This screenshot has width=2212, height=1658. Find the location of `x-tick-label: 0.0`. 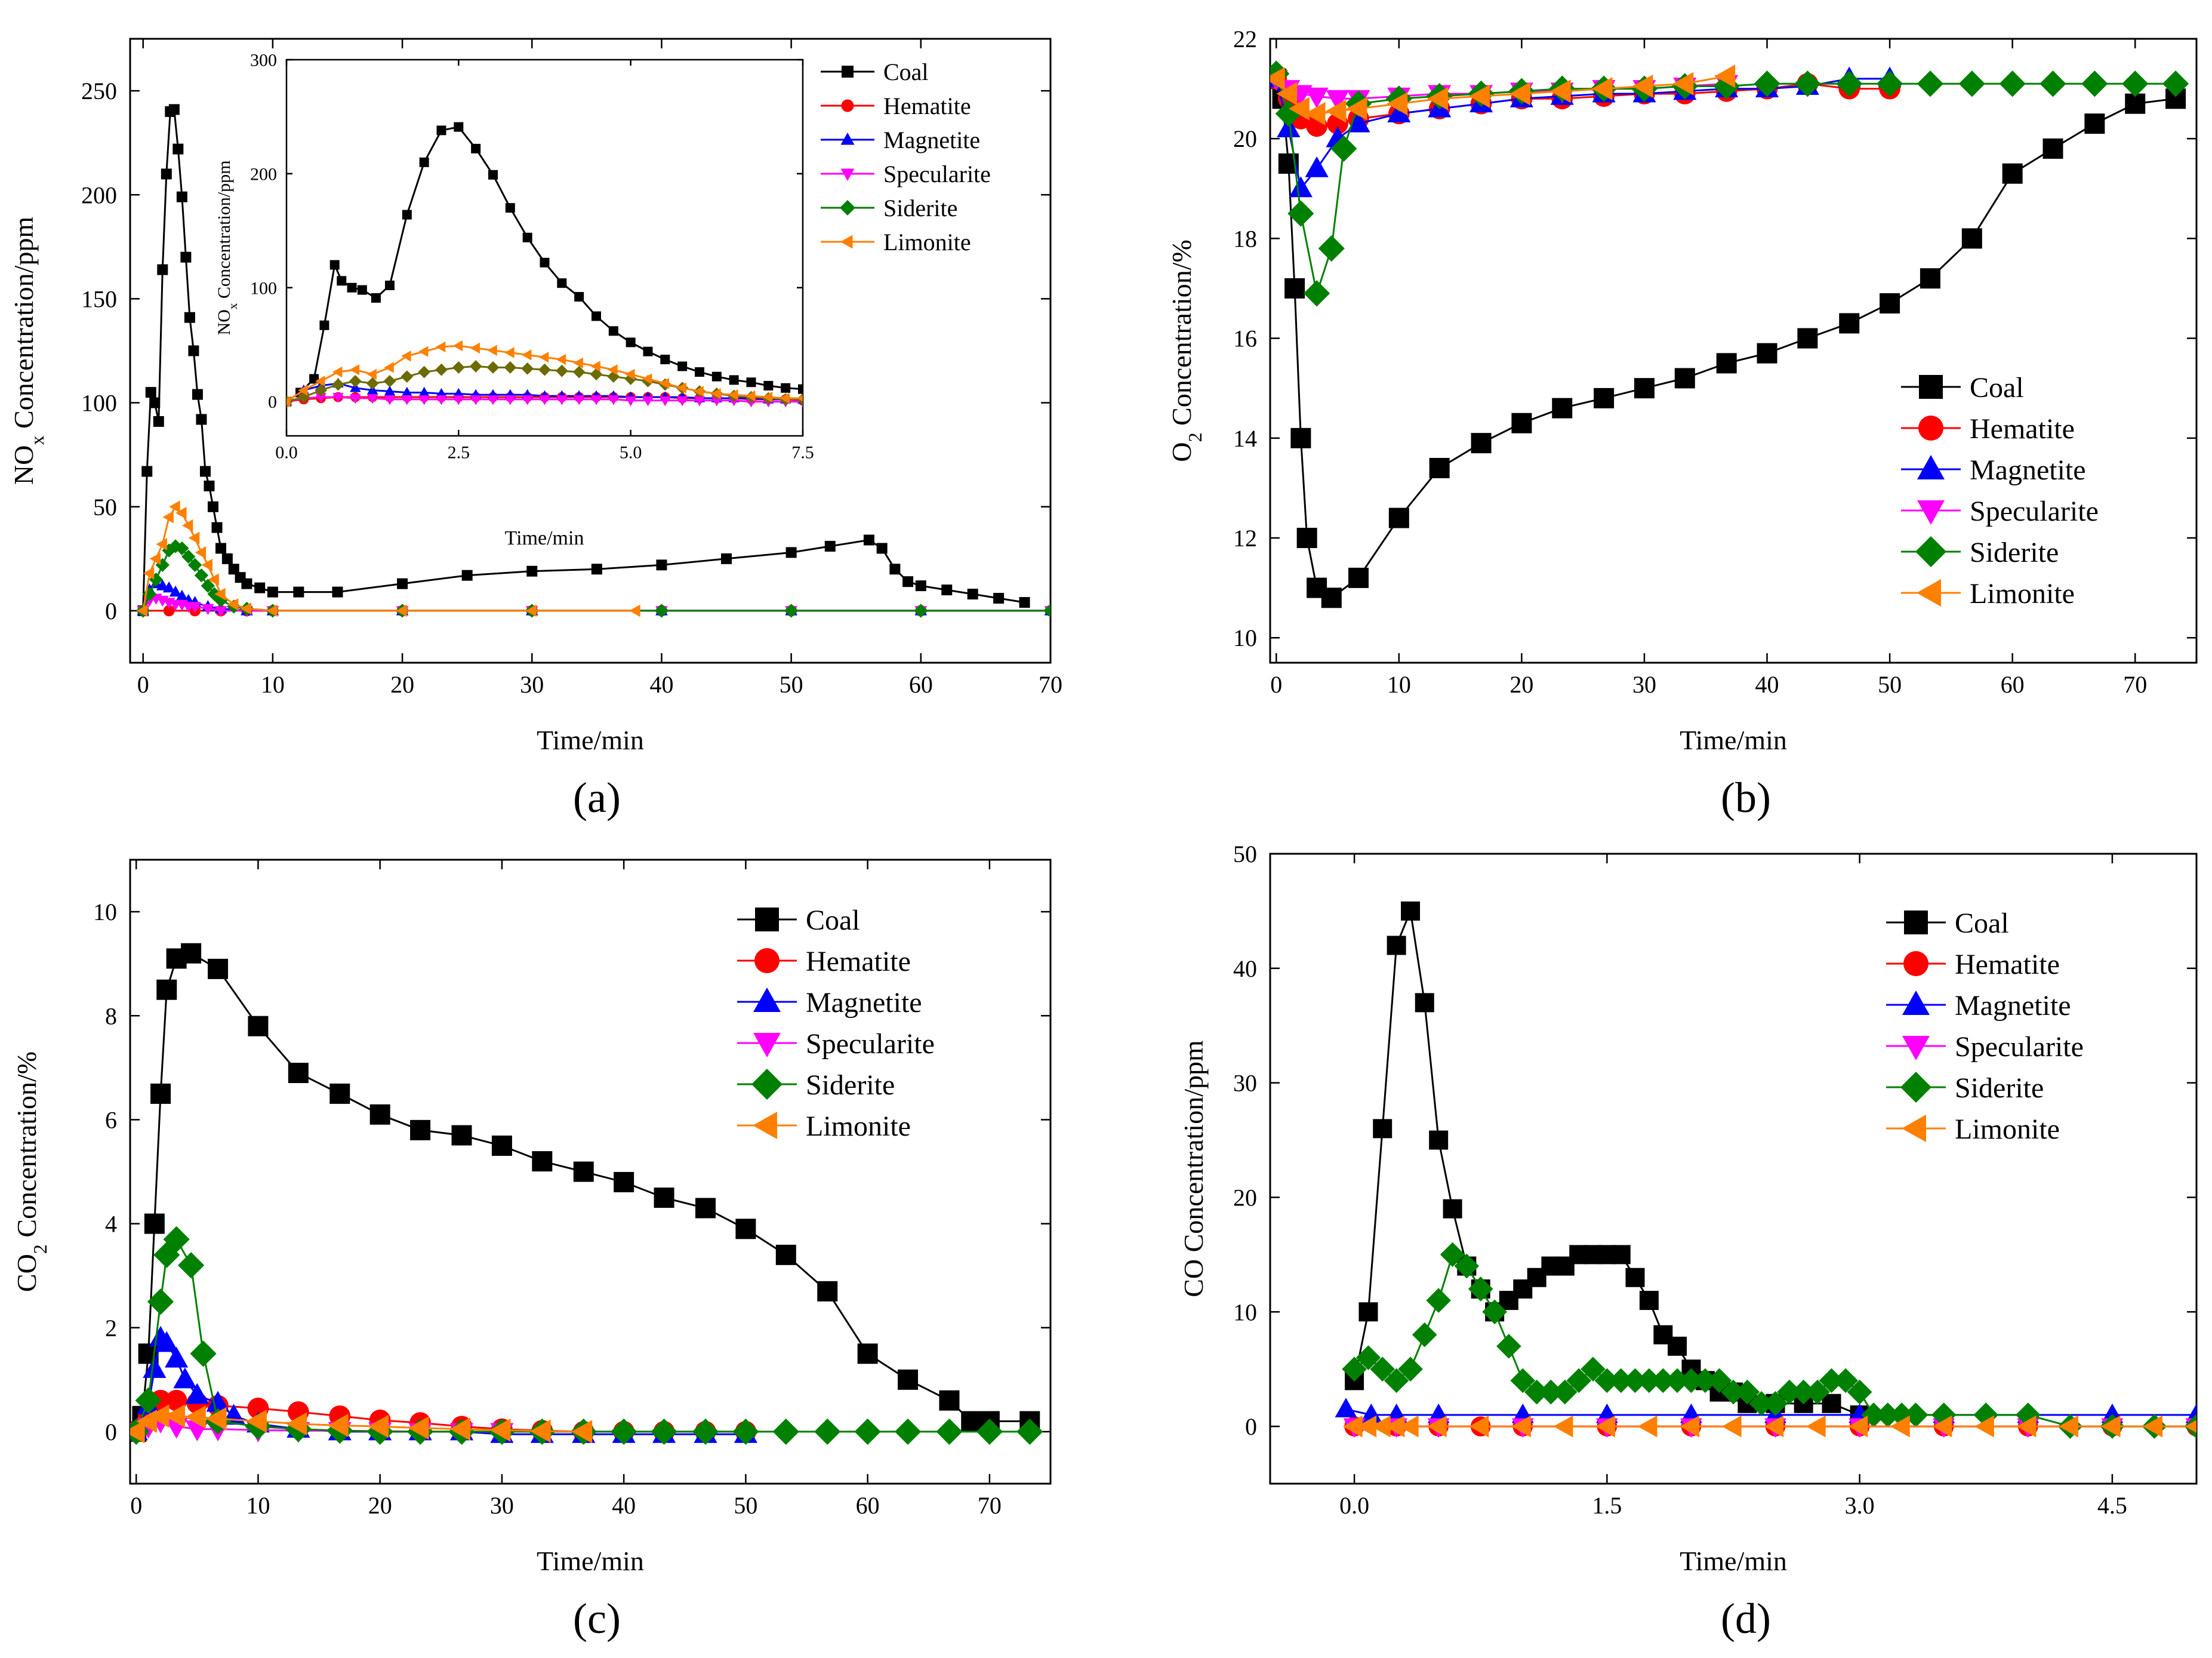

x-tick-label: 0.0 is located at coordinates (1354, 1505).